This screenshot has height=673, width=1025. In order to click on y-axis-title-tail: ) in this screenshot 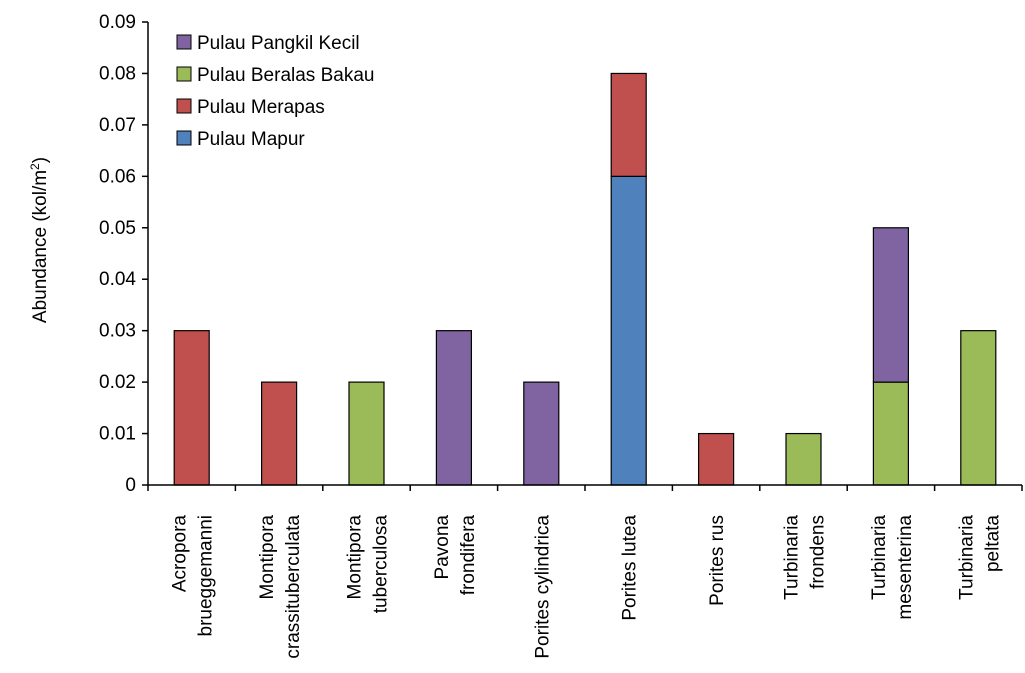, I will do `click(40, 160)`.